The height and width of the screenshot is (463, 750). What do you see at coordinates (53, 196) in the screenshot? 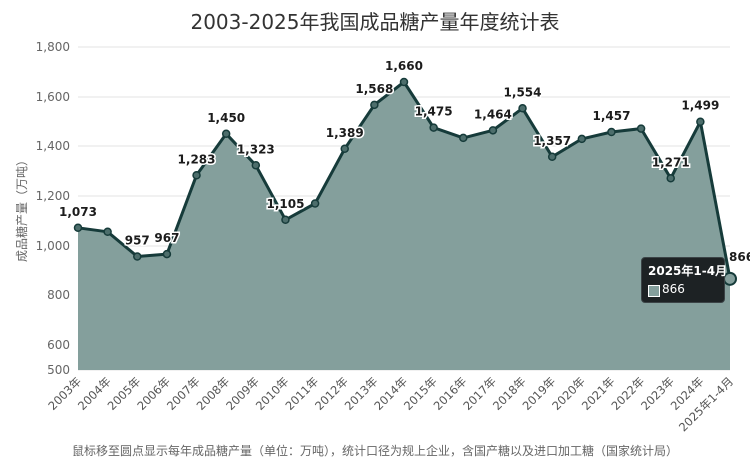
I see `y-tick-label: 1,200` at bounding box center [53, 196].